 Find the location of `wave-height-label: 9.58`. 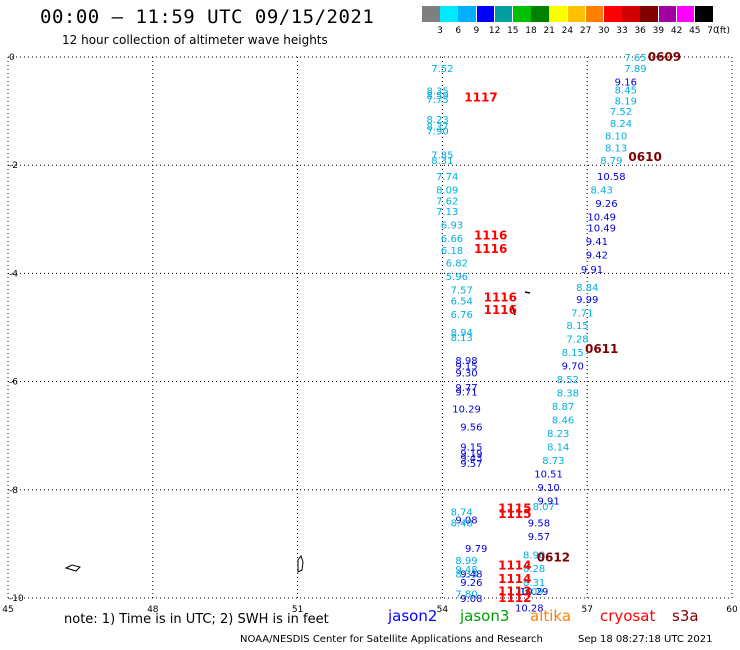

wave-height-label: 9.58 is located at coordinates (539, 523).